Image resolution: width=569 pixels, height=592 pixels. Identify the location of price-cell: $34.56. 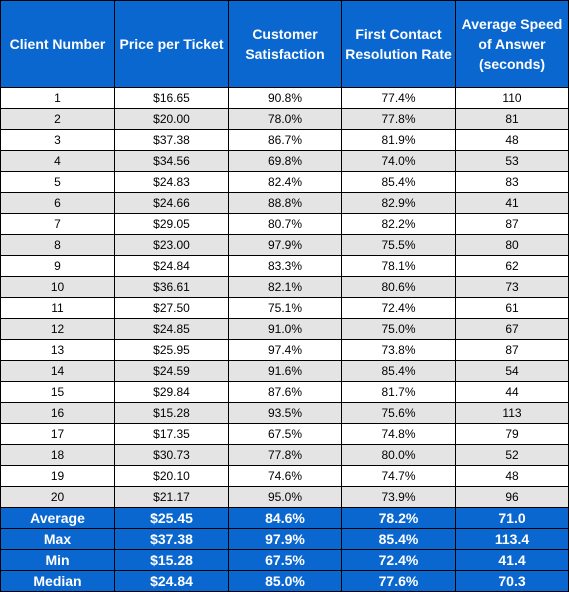
(171, 161).